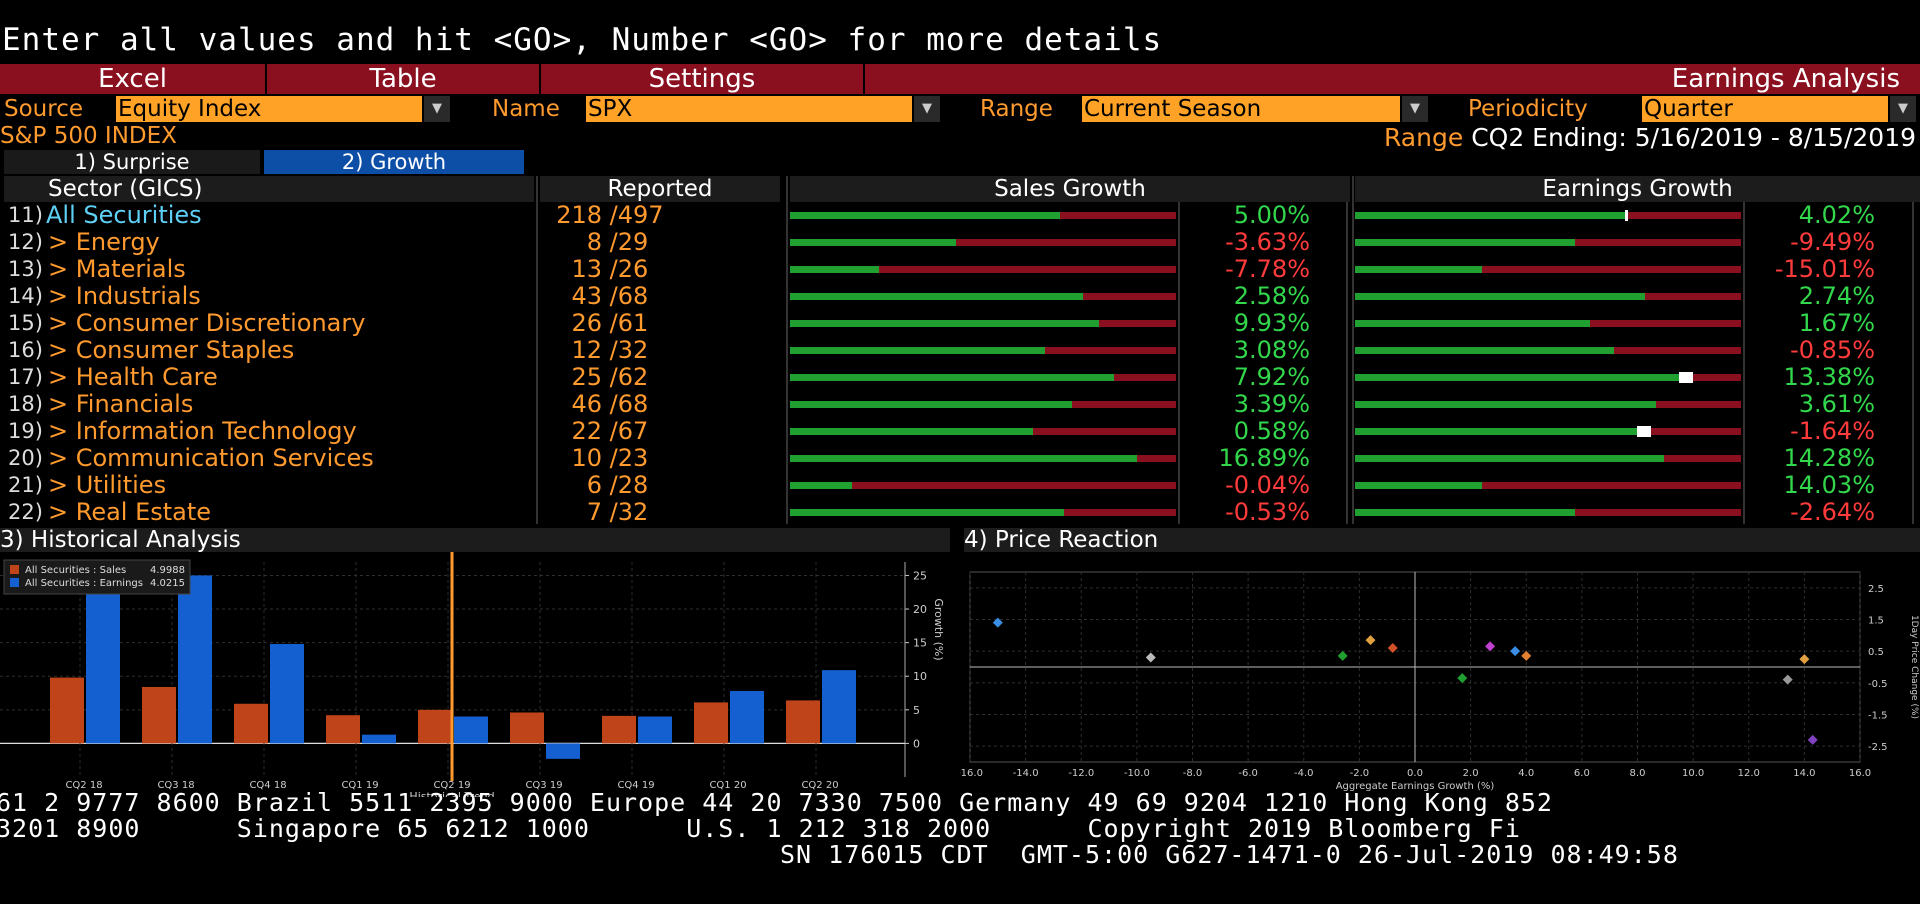  I want to click on value-box-divider, so click(1913, 363).